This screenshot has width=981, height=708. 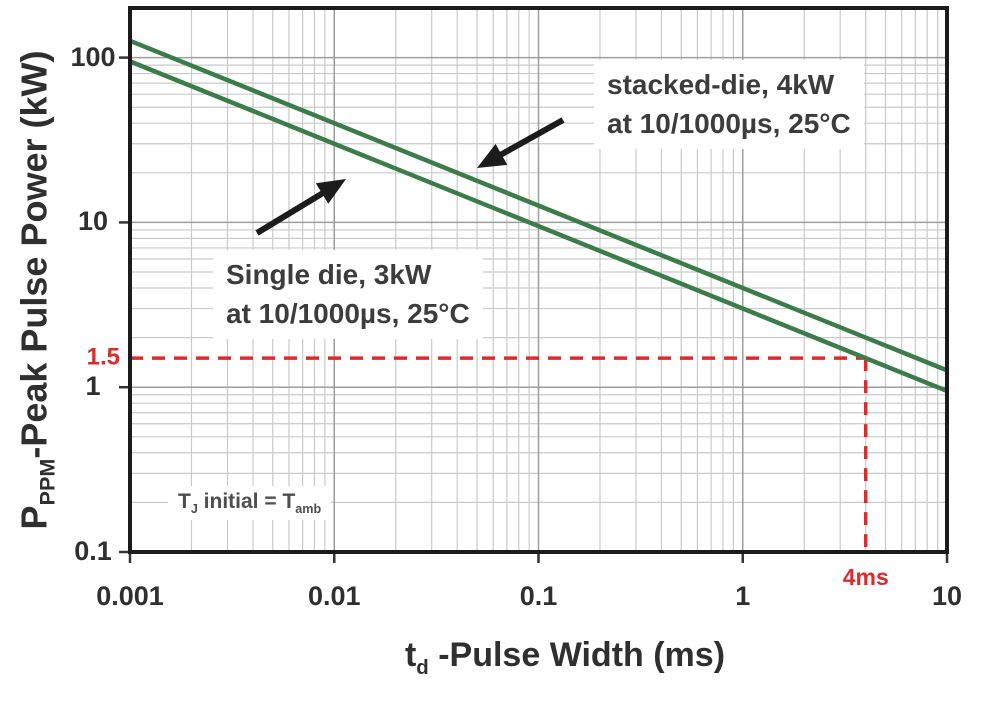 What do you see at coordinates (34, 254) in the screenshot?
I see `y-axis-title-text: -Peak Pulse Power (kW)` at bounding box center [34, 254].